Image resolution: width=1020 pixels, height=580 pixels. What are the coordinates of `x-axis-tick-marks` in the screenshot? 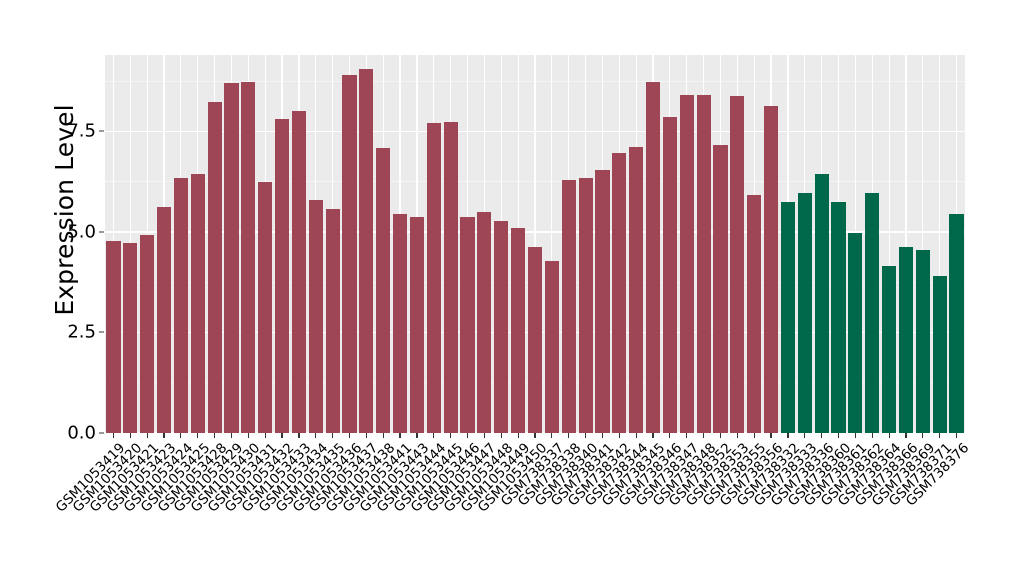 It's located at (535, 436).